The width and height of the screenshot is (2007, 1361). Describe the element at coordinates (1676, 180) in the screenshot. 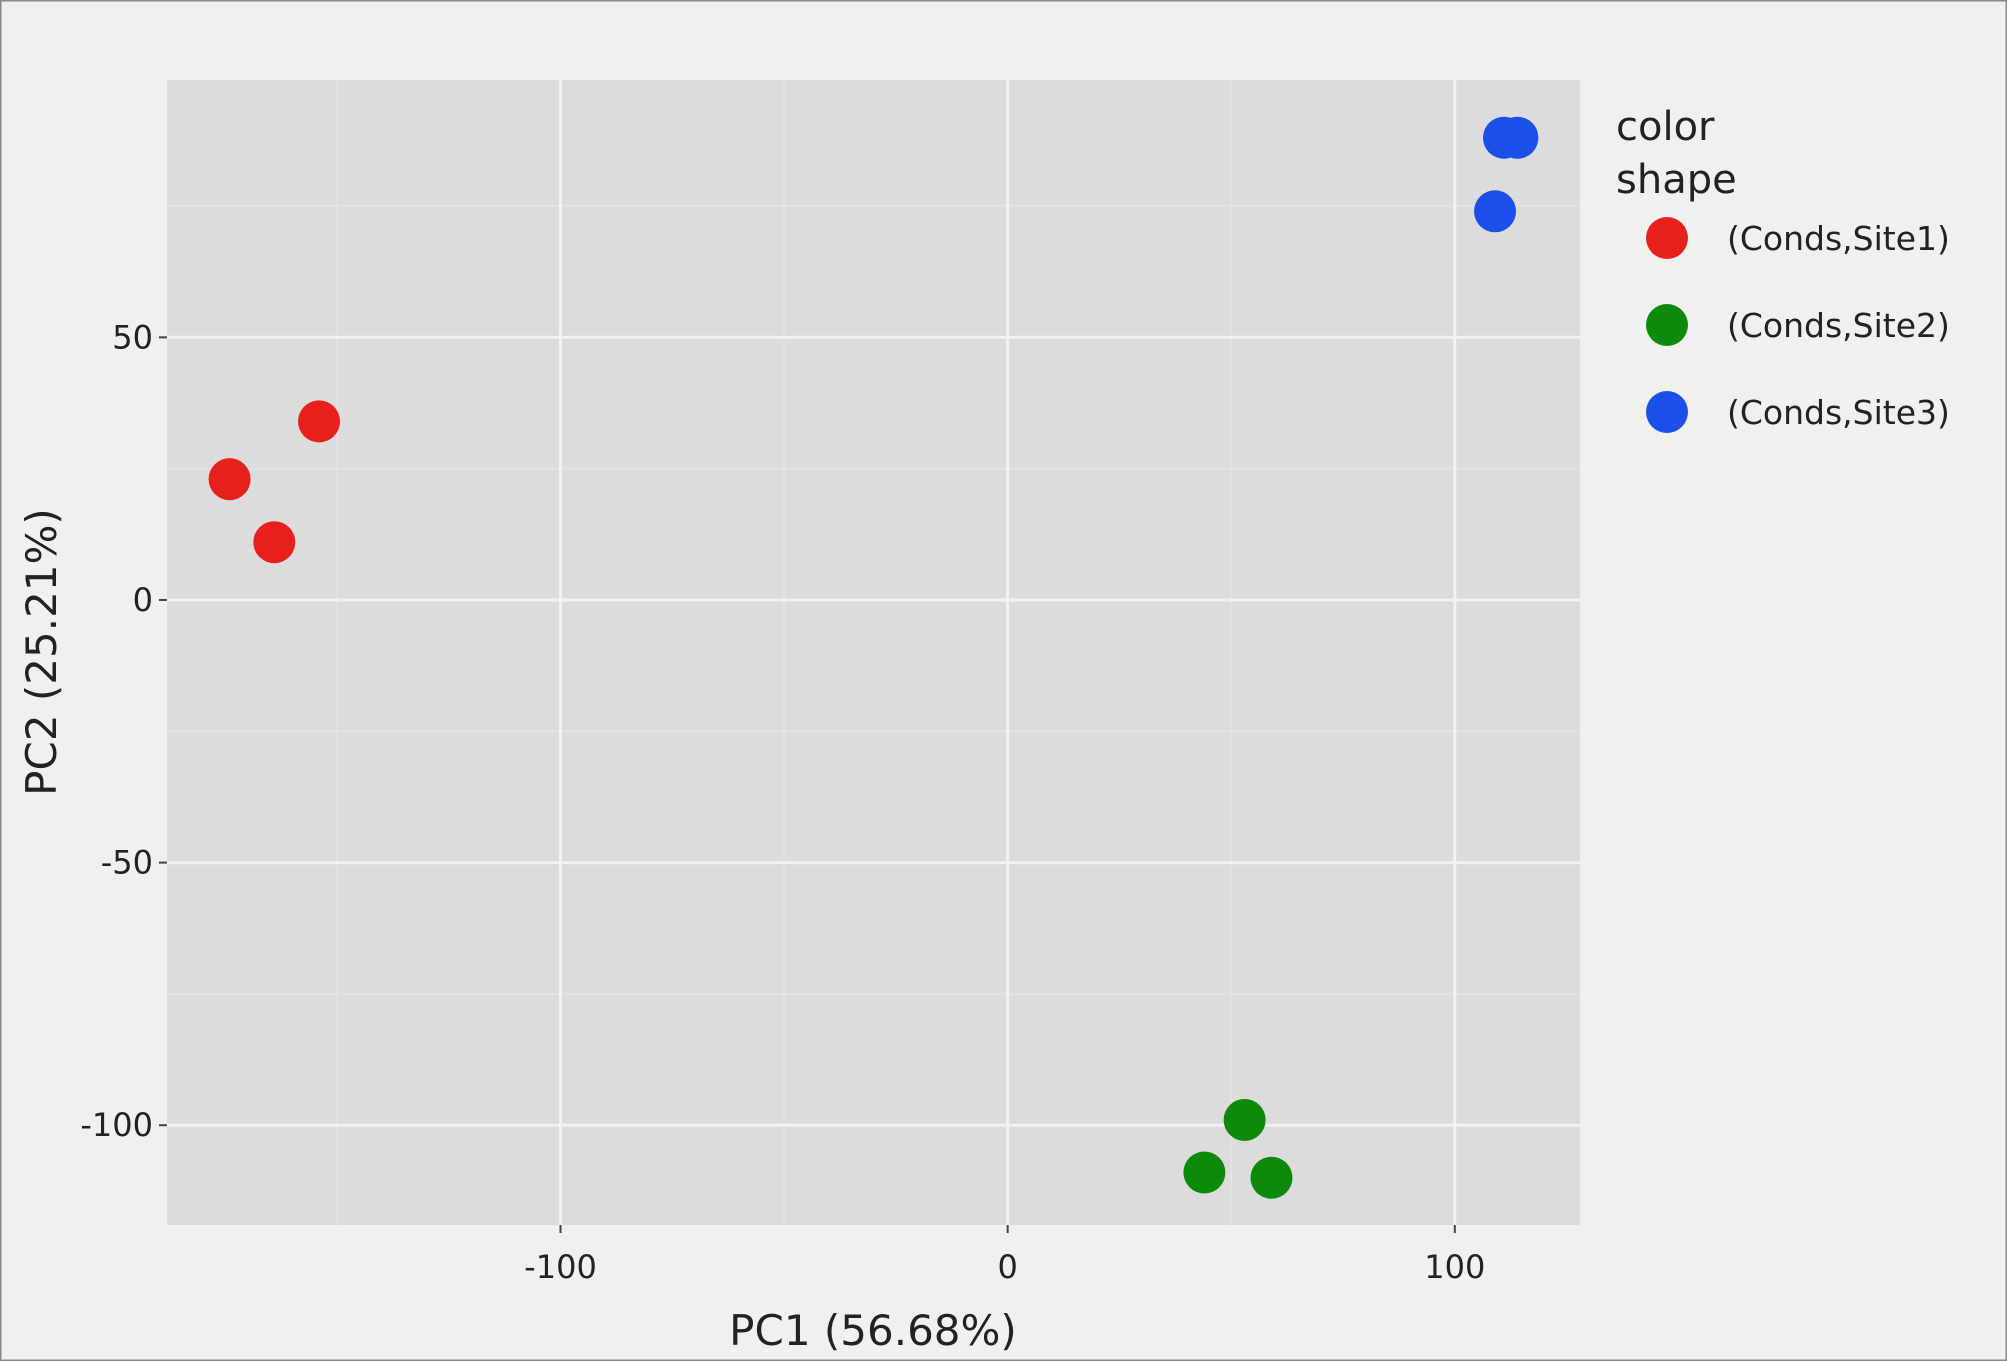

I see `legend-title-shape: shape` at that location.